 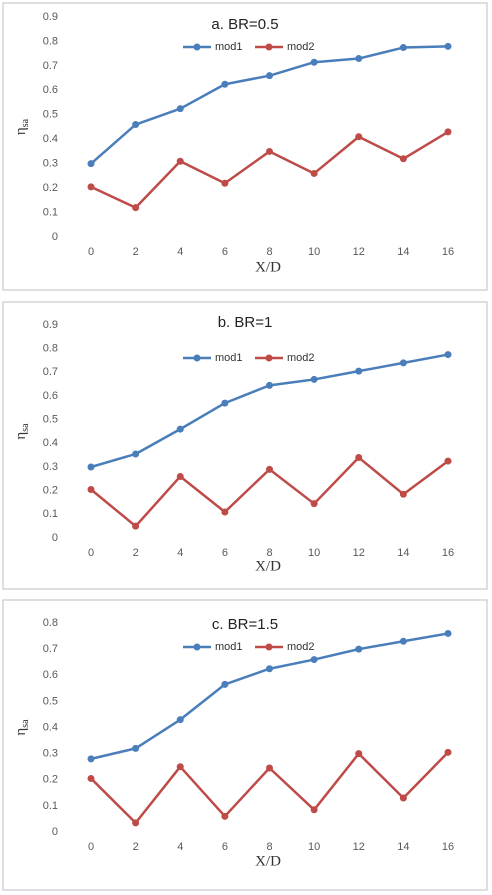 I want to click on chart-title: c. BR=1.5, so click(x=245, y=624).